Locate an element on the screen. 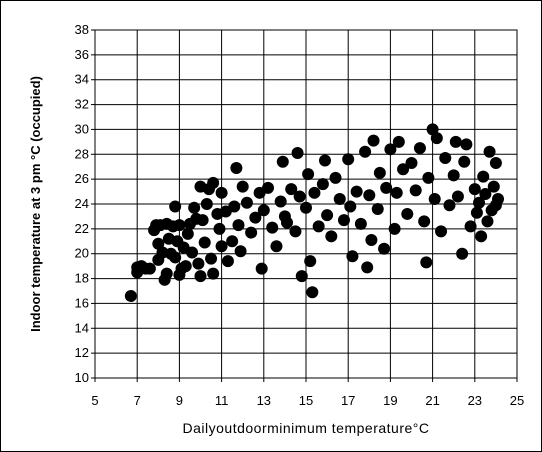 The height and width of the screenshot is (452, 542). x-tick-label: 7 is located at coordinates (137, 400).